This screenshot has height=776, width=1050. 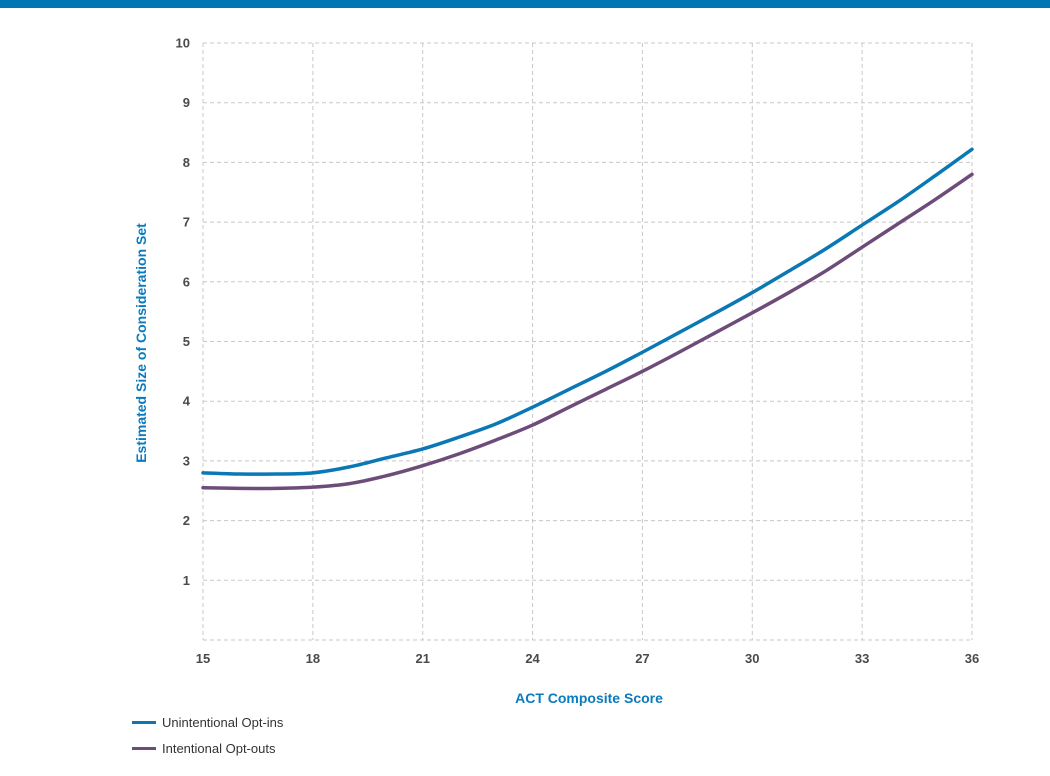 What do you see at coordinates (186, 341) in the screenshot?
I see `y-tick-label: 5` at bounding box center [186, 341].